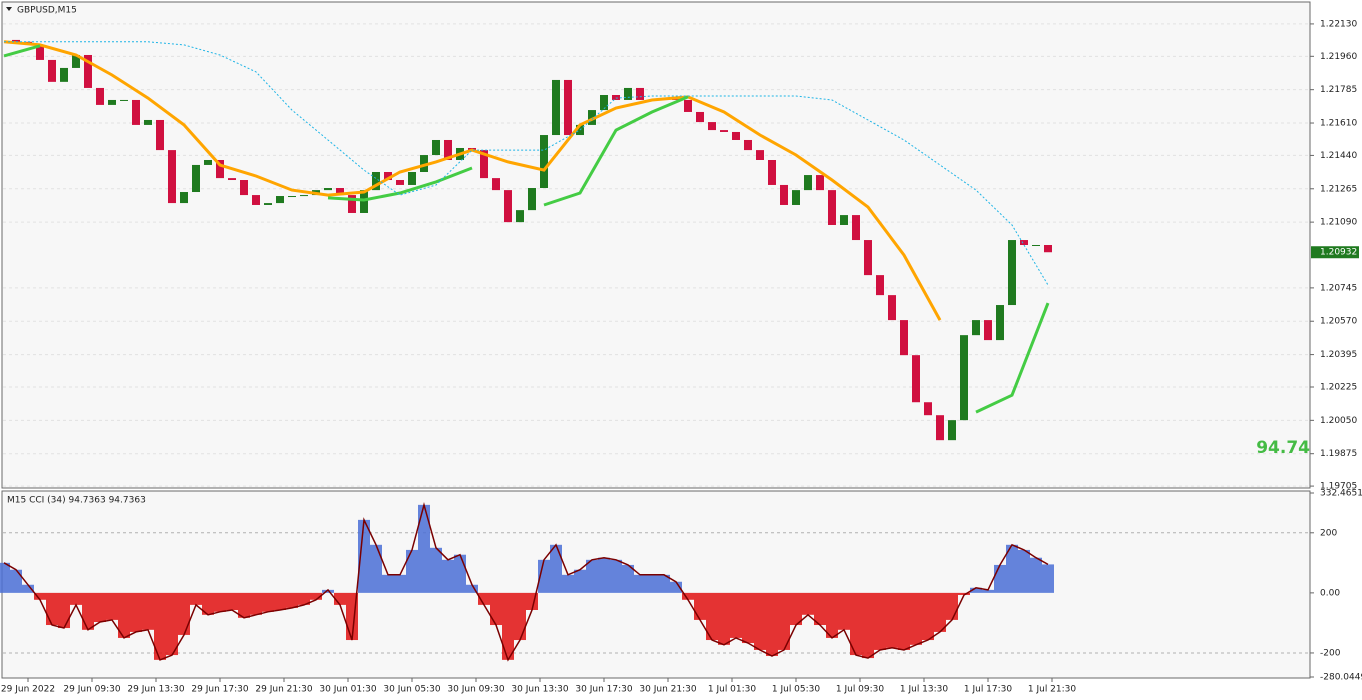 Image resolution: width=1362 pixels, height=700 pixels. Describe the element at coordinates (667, 690) in the screenshot. I see `x-tick-label: 30 Jun 21:30` at that location.